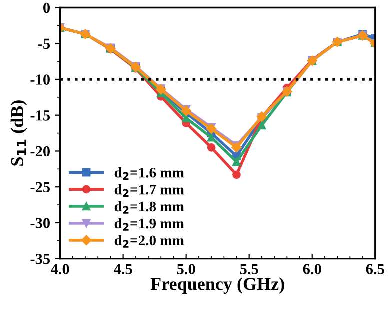 Image resolution: width=389 pixels, height=310 pixels. I want to click on y-tick-label: -30, so click(40, 223).